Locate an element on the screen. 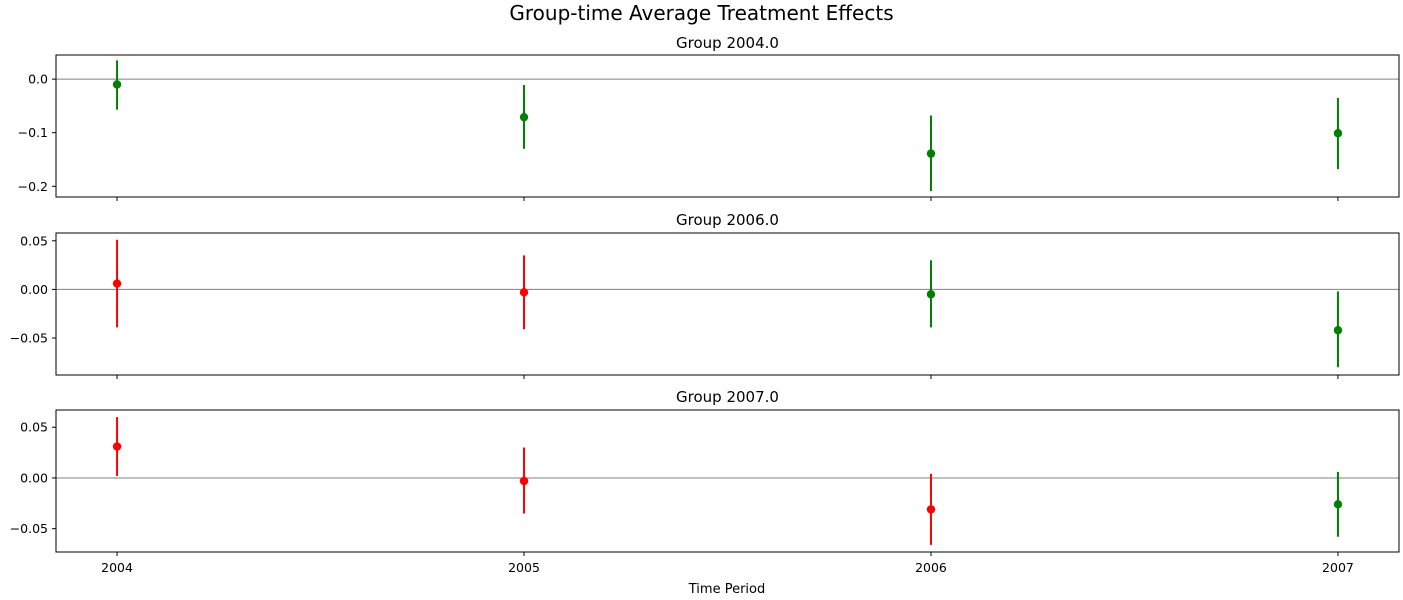  panel-title: Group 2004.0 is located at coordinates (727, 43).